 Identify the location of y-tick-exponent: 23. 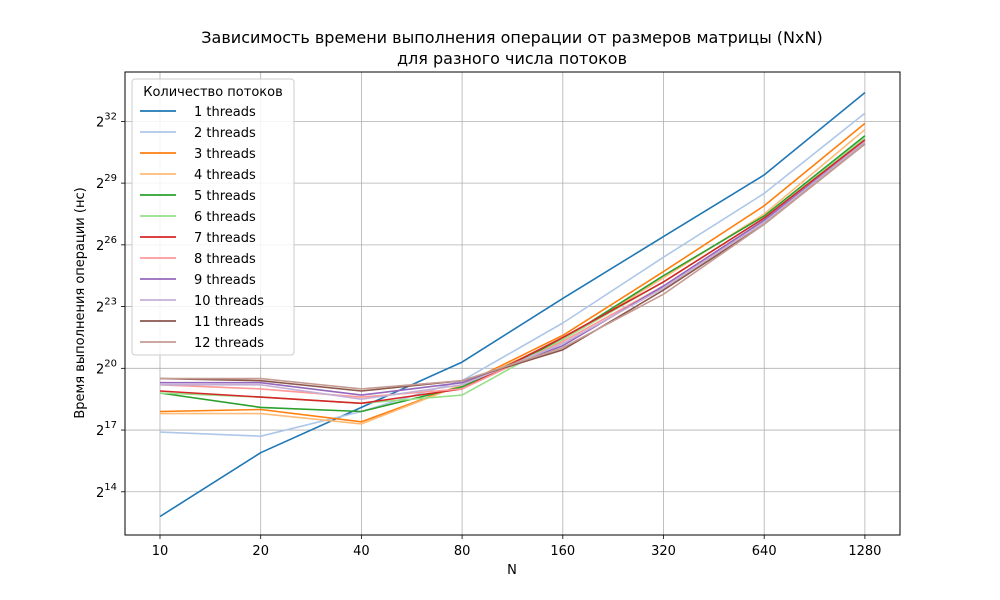
(110, 302).